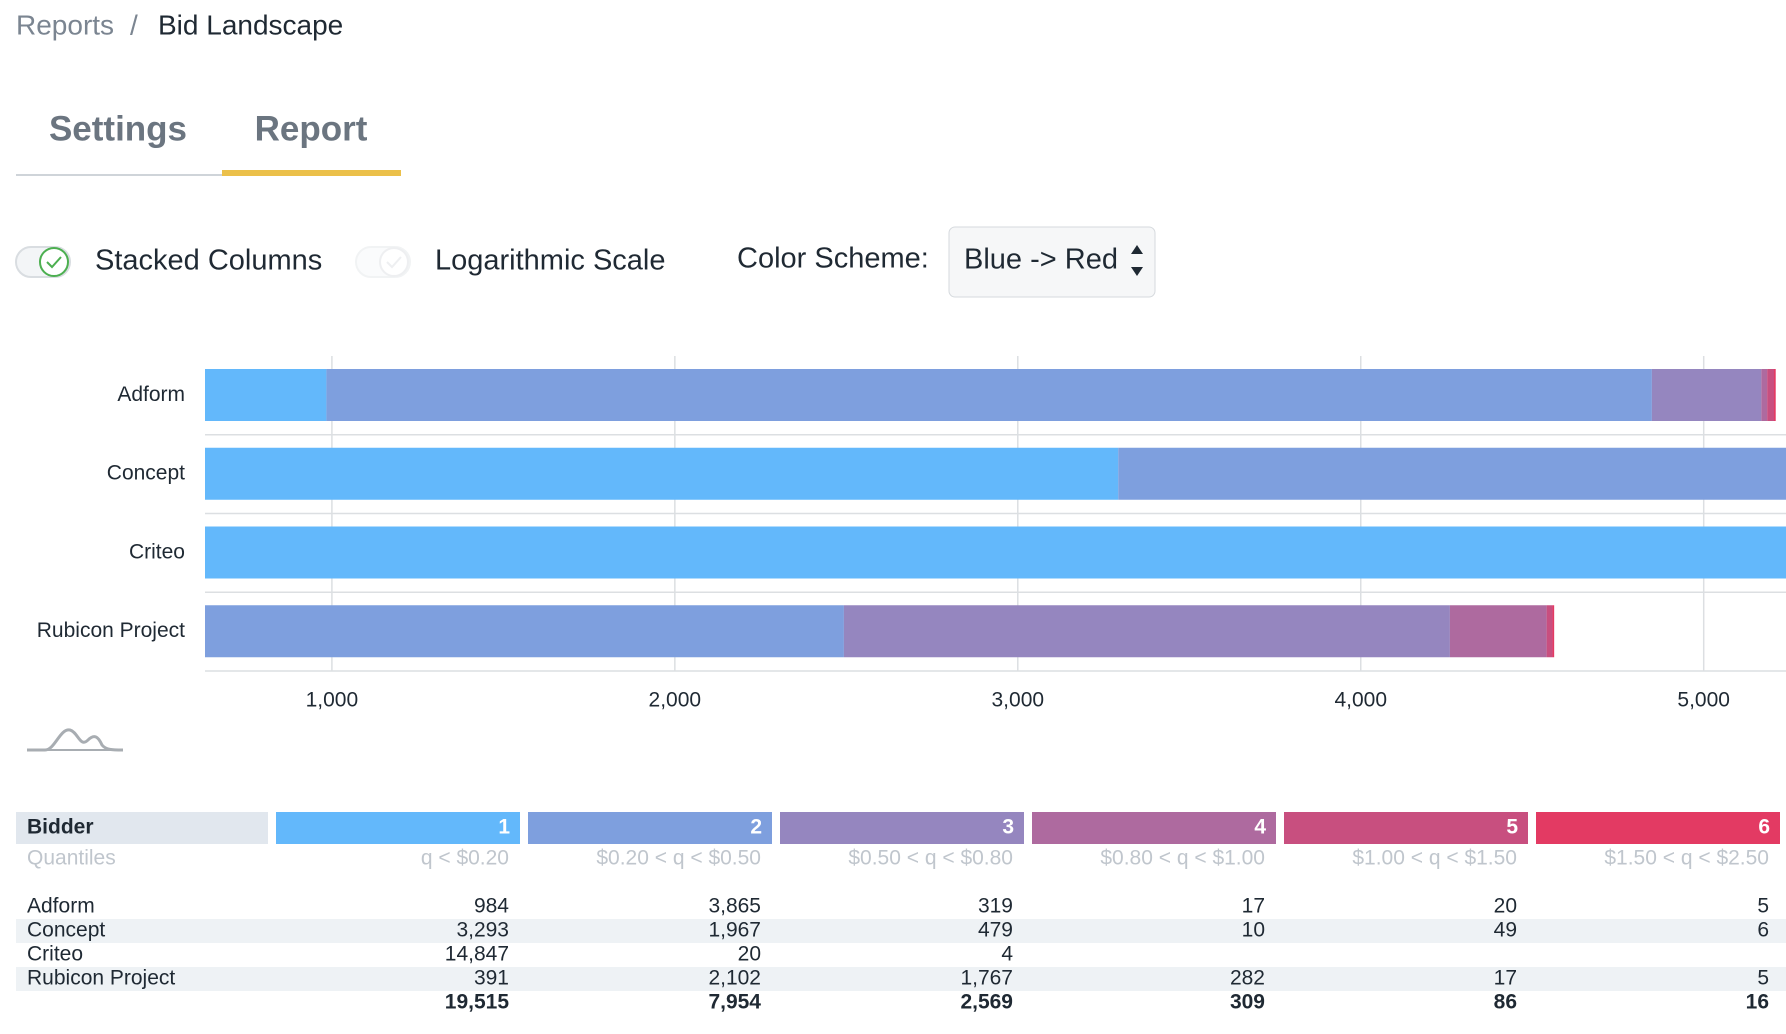  Describe the element at coordinates (504, 827) in the screenshot. I see `legend-label: 1` at that location.